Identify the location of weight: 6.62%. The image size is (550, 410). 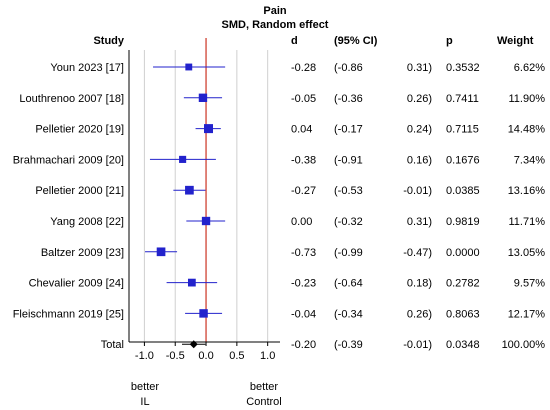
(529, 68).